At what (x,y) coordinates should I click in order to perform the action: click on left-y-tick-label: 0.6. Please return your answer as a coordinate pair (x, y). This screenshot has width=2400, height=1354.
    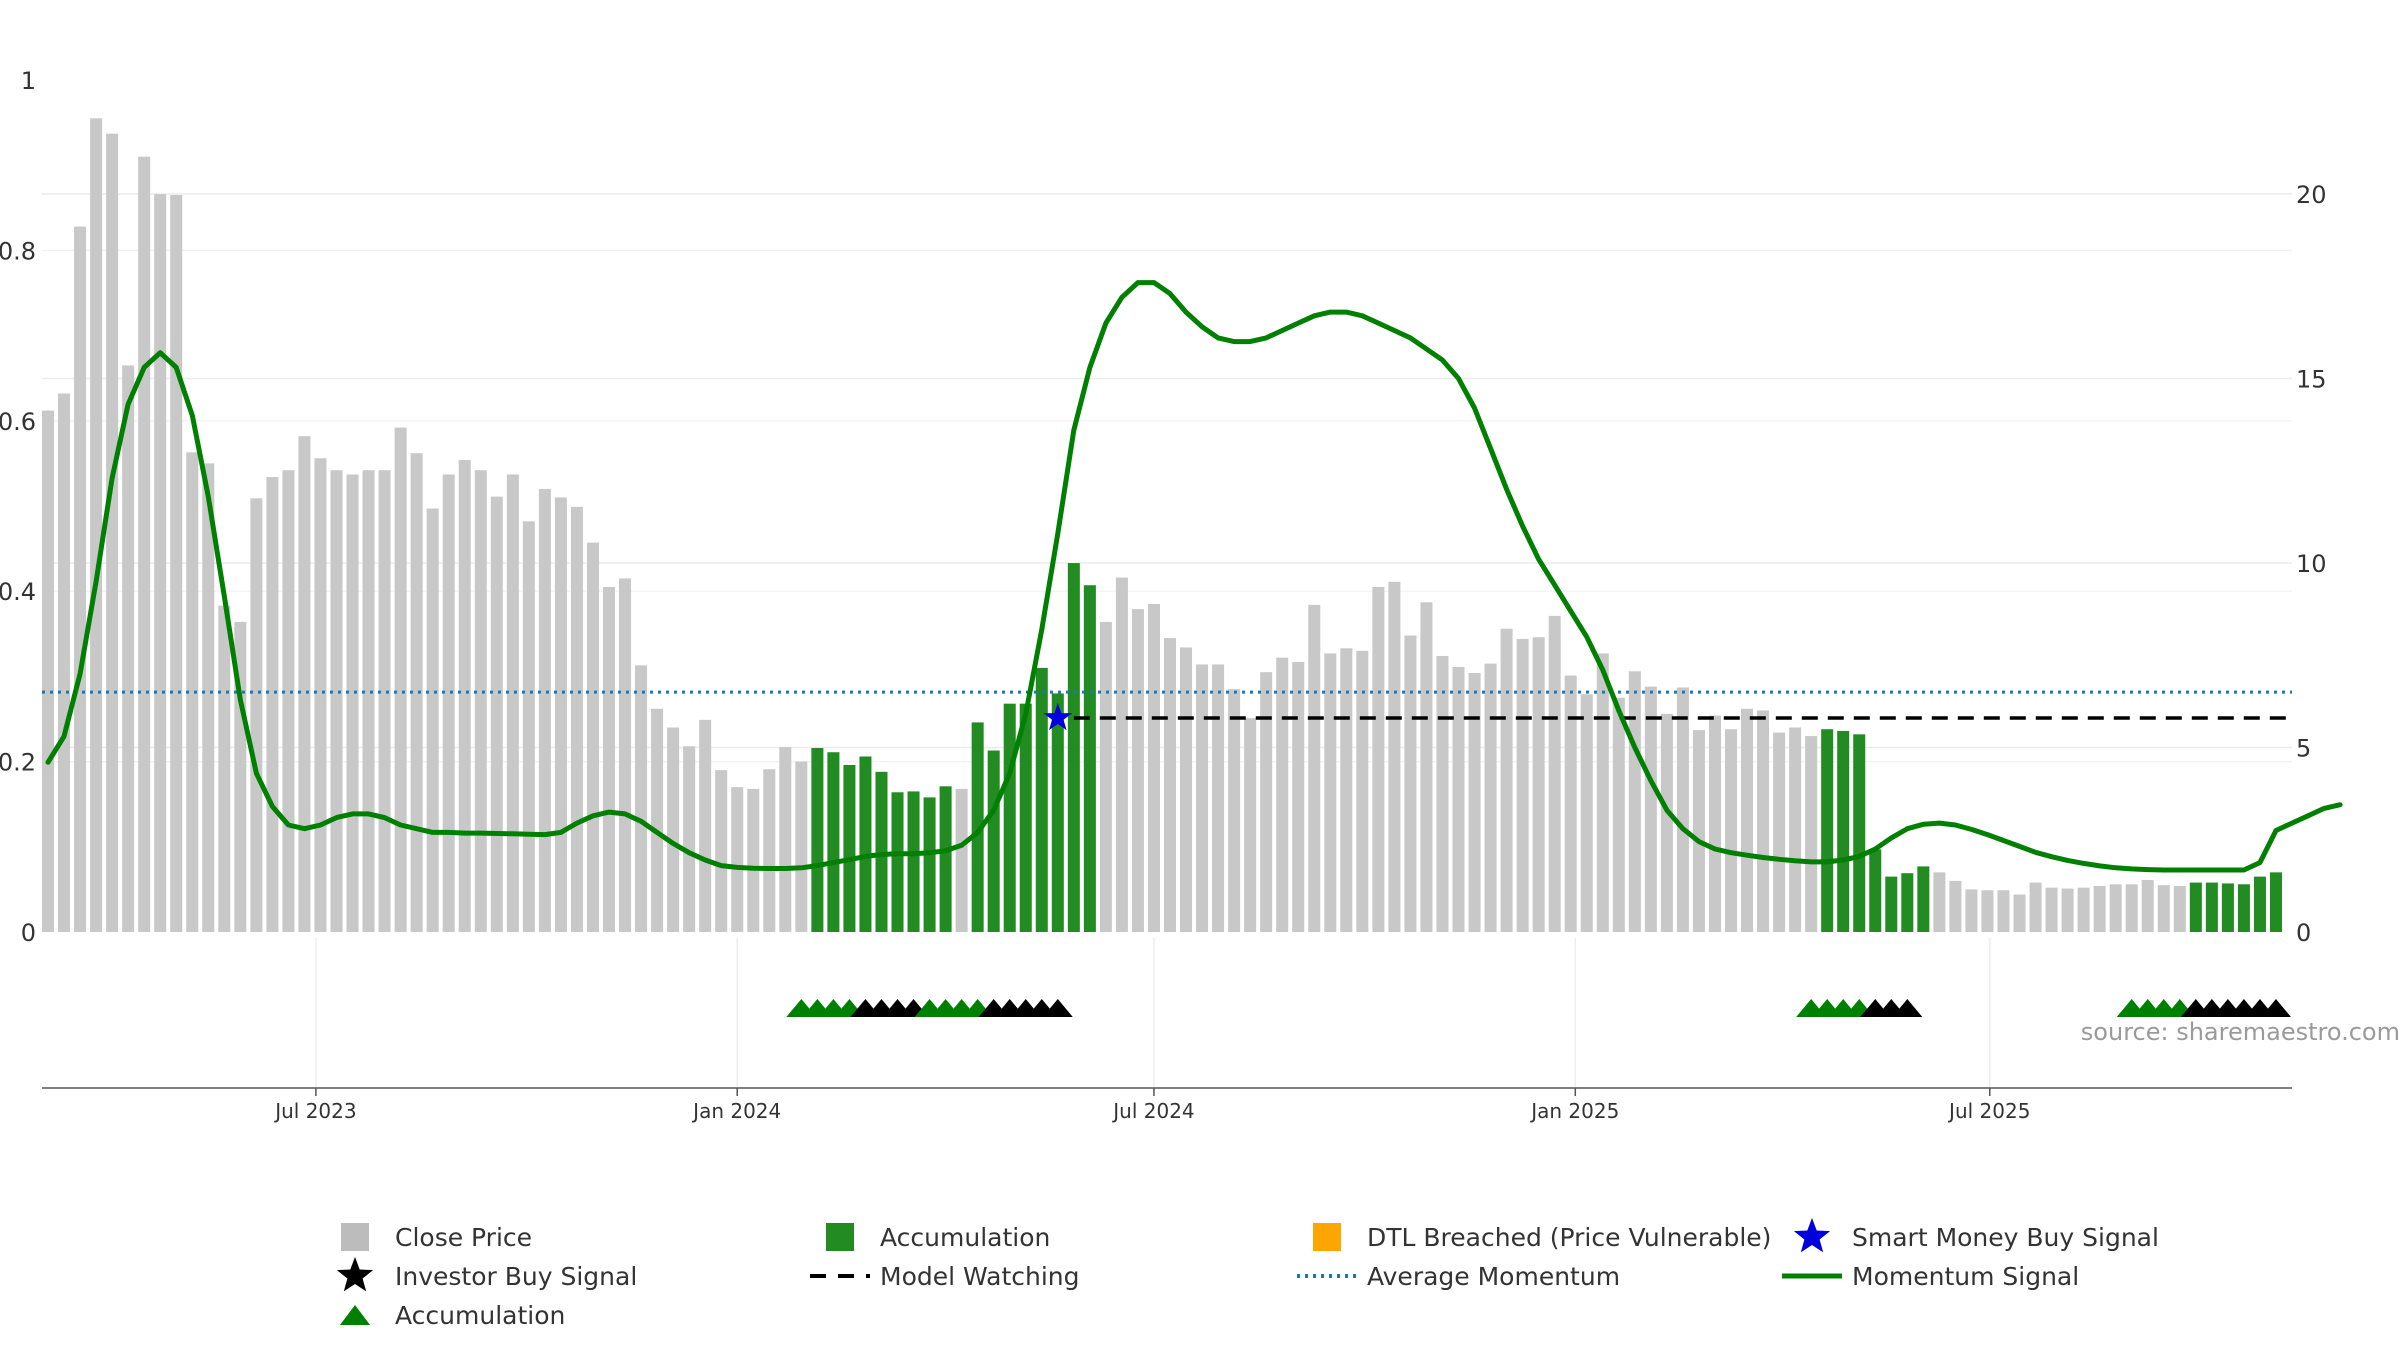
    Looking at the image, I should click on (18, 422).